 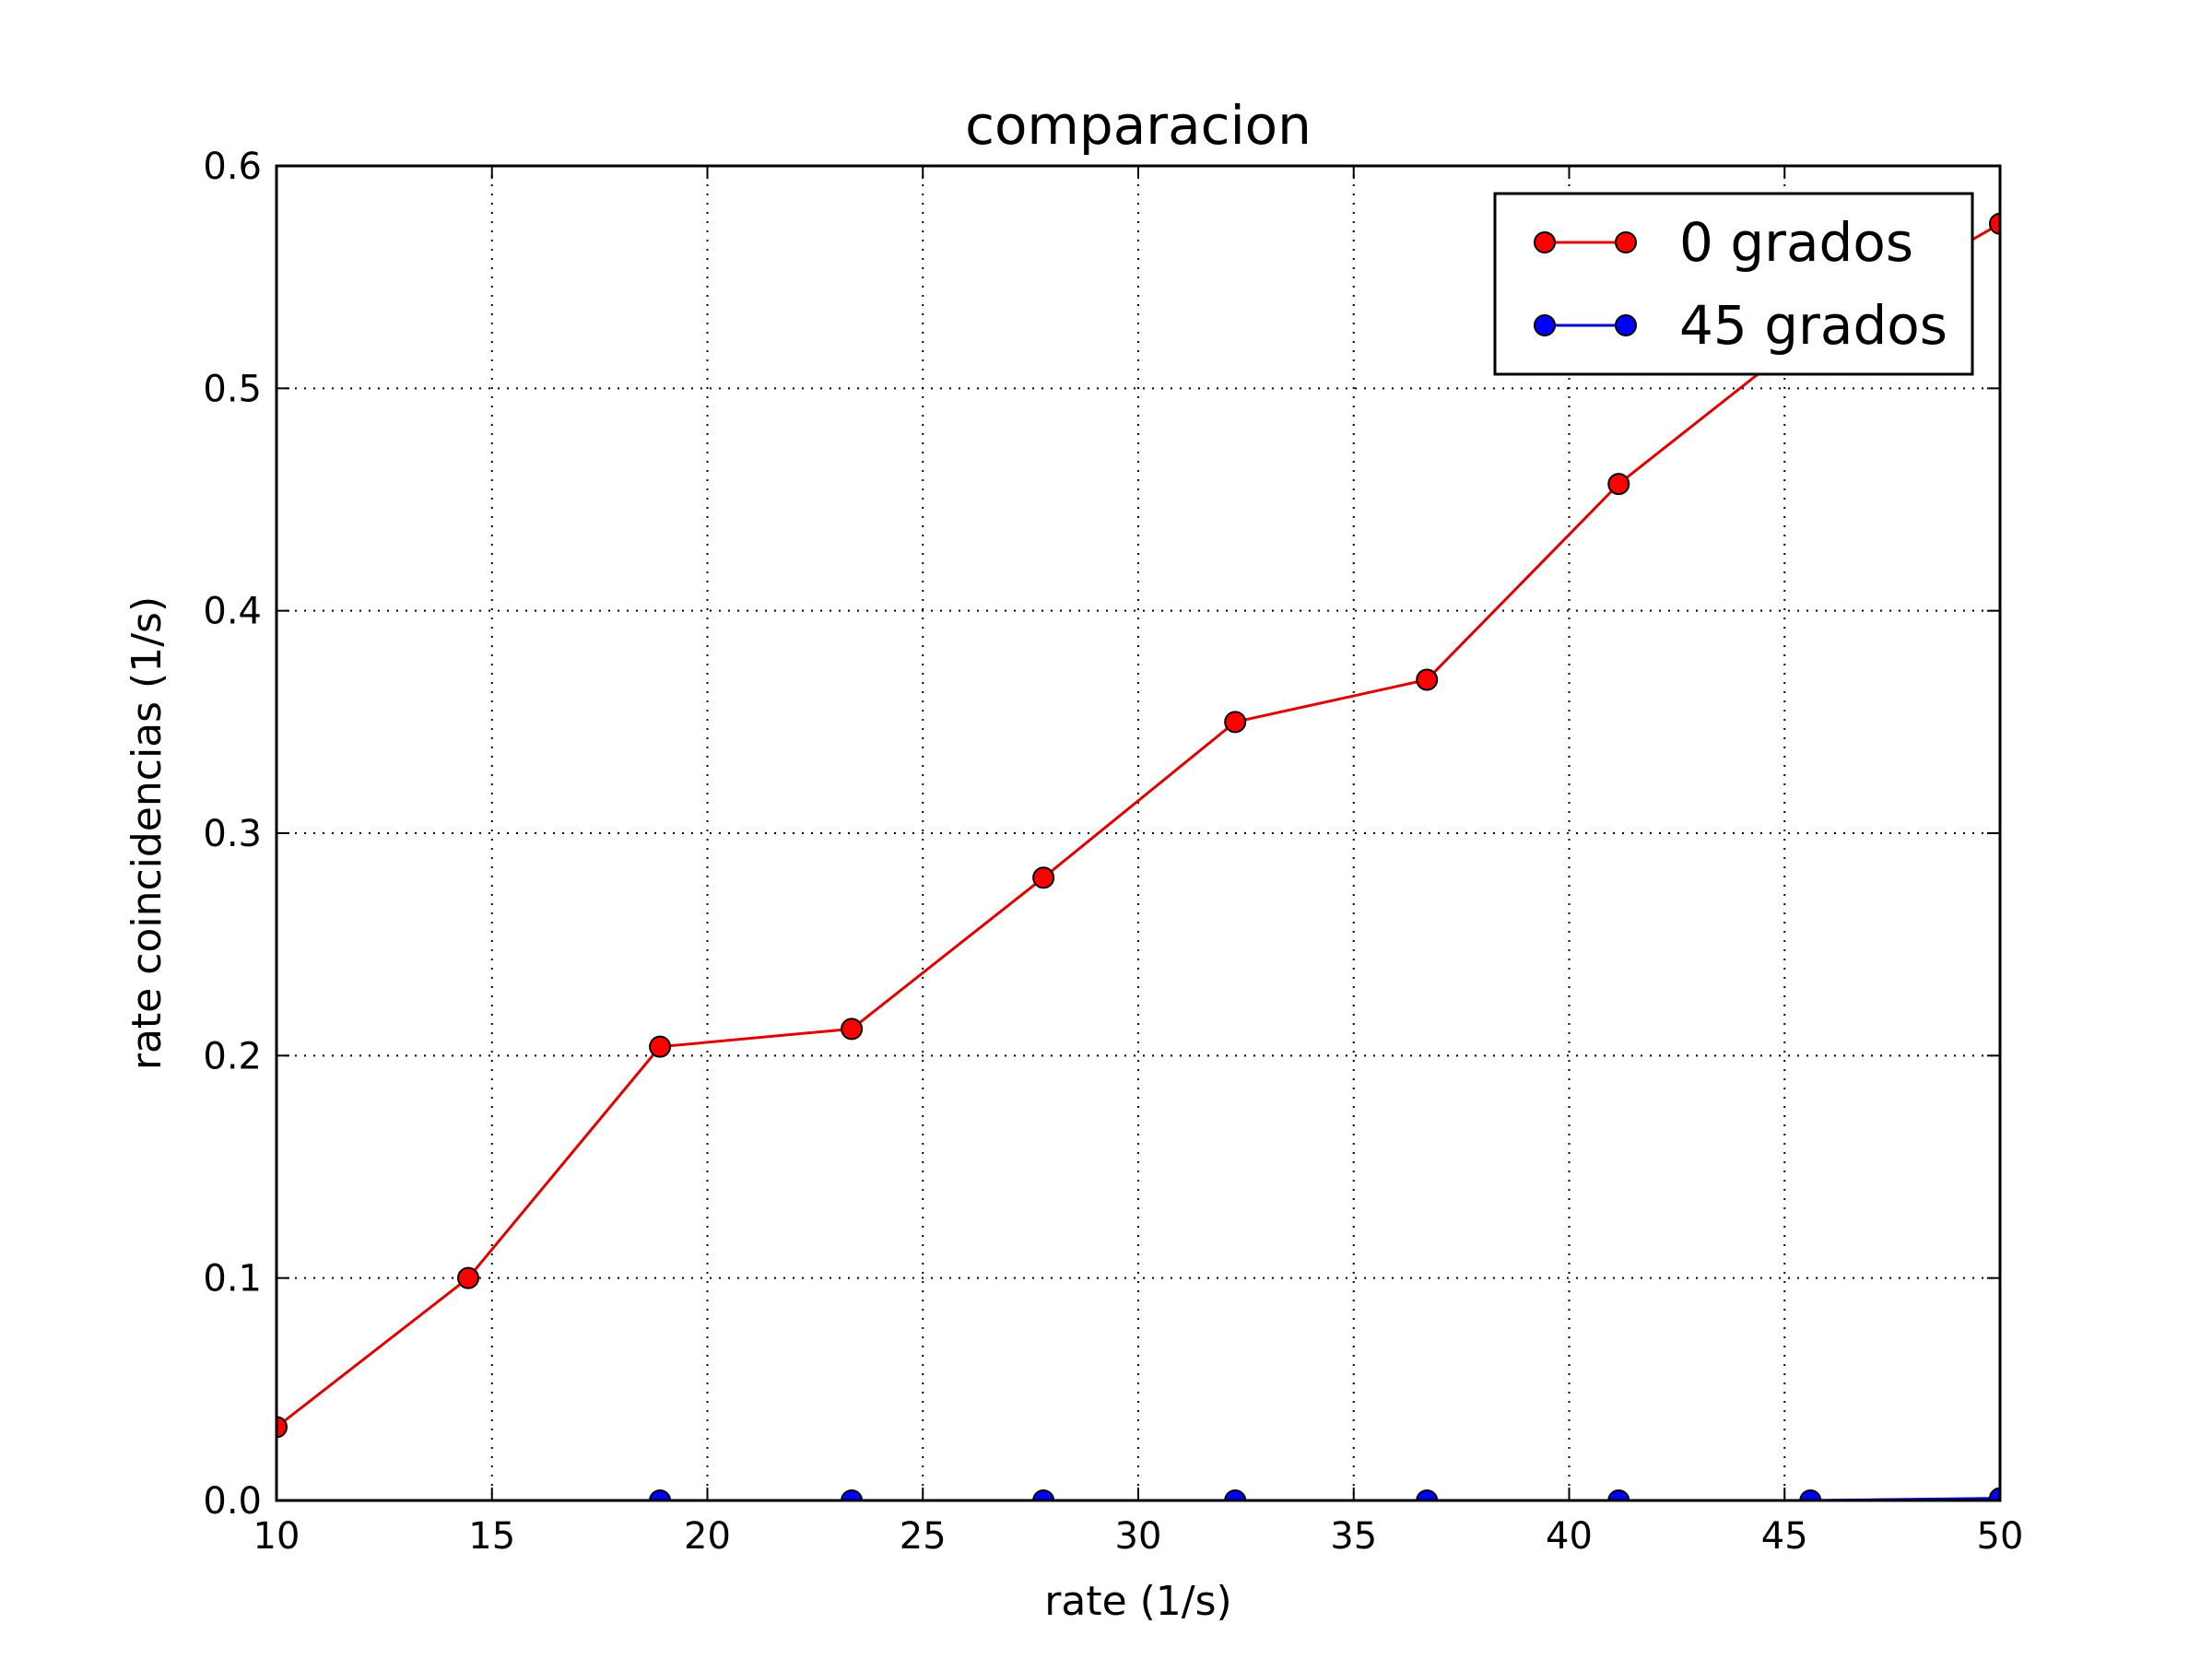 I want to click on legend-label: 45 grados, so click(x=1813, y=325).